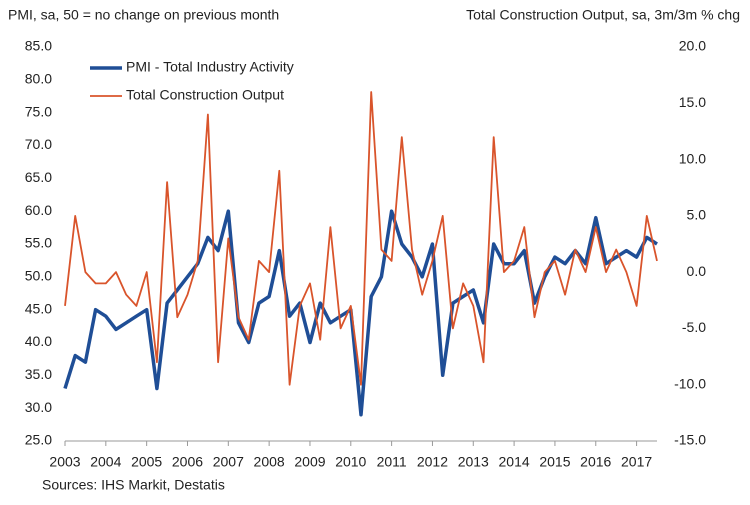  I want to click on y-tick-label: 45.0, so click(38, 308).